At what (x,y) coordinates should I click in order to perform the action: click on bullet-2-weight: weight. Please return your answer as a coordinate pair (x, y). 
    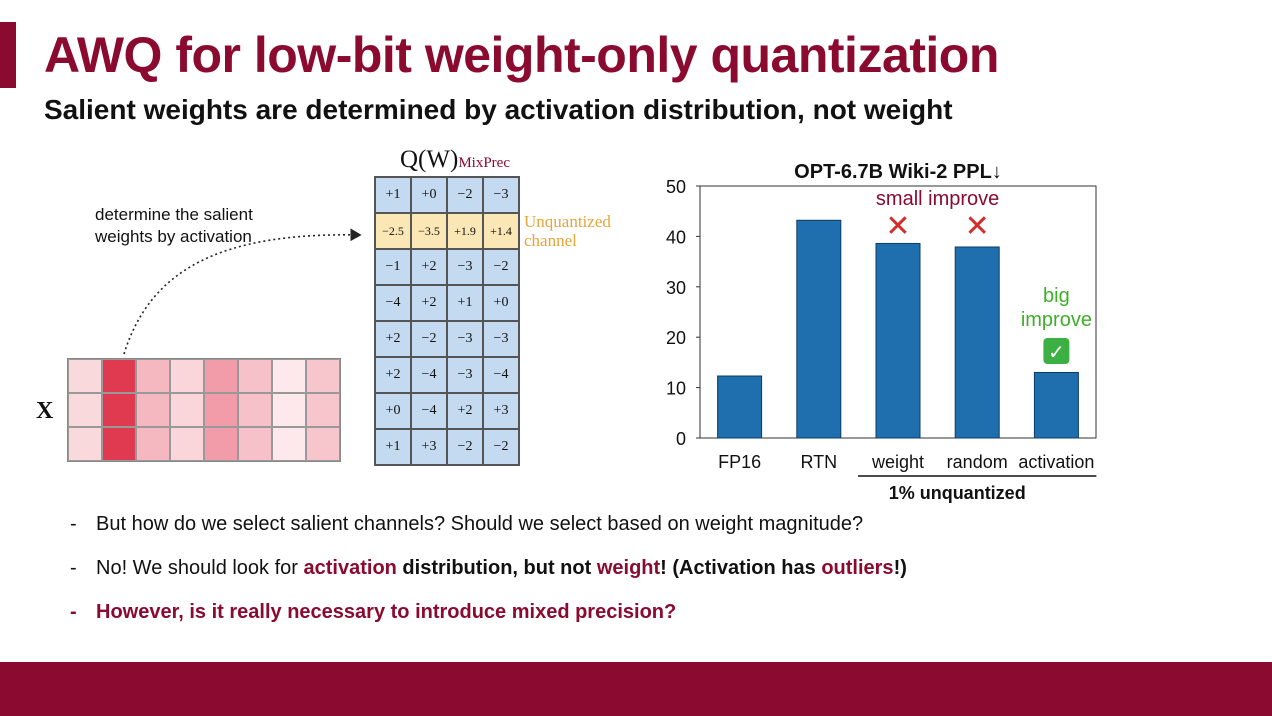
    Looking at the image, I should click on (628, 568).